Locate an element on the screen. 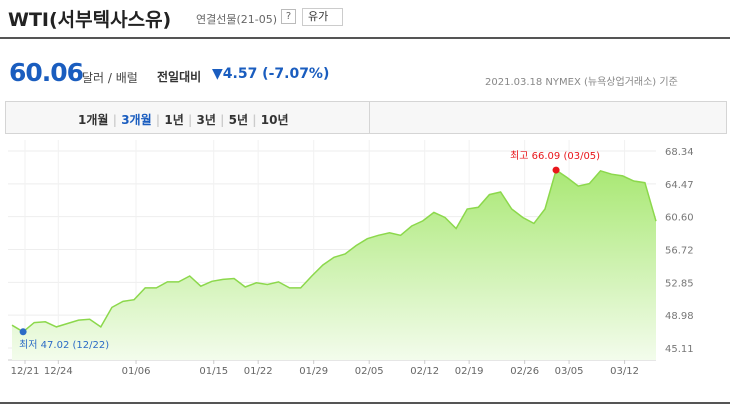 This screenshot has width=730, height=411. y-tick-label: 60.60 is located at coordinates (679, 218).